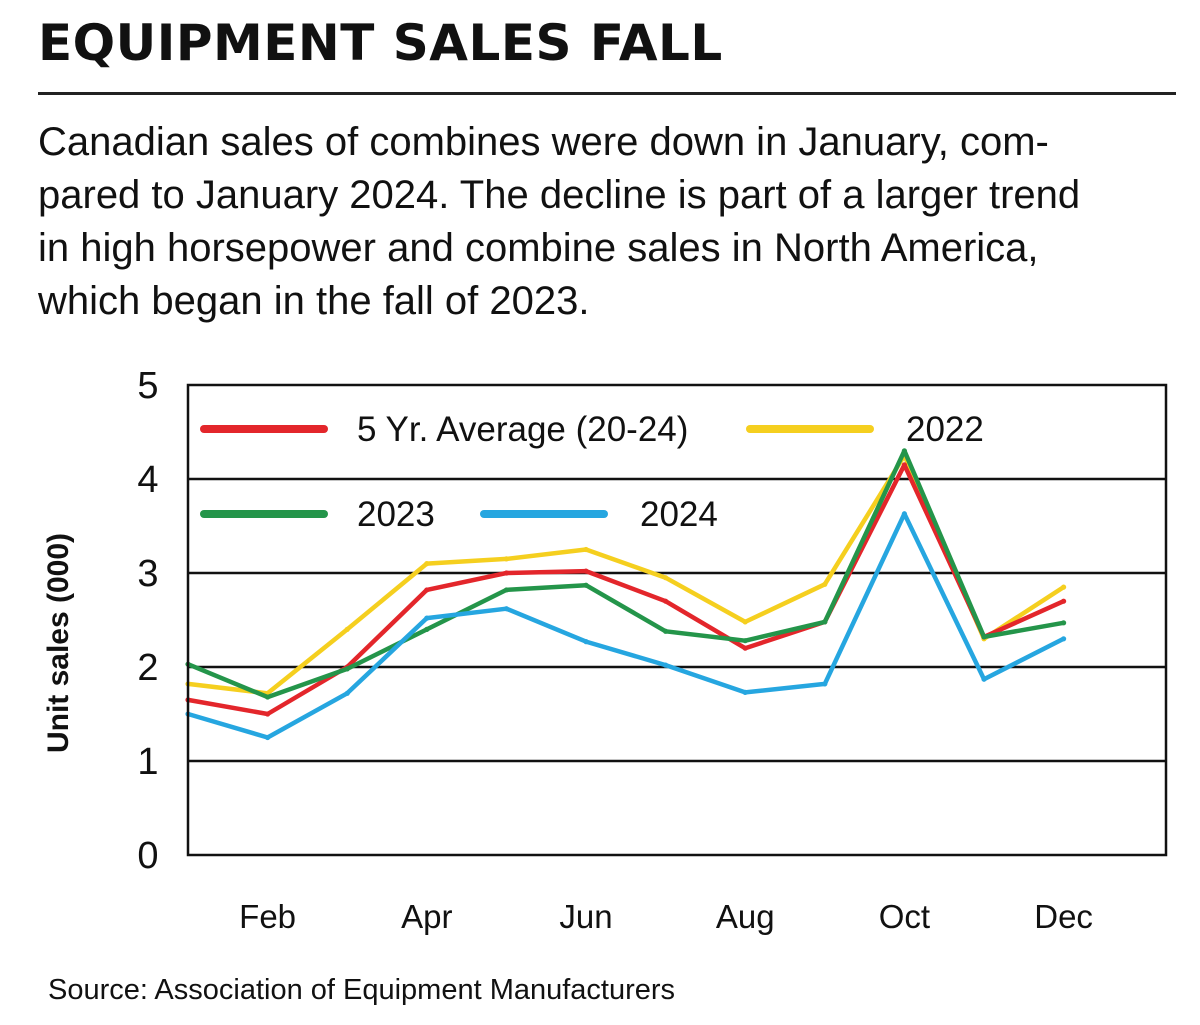 This screenshot has width=1200, height=1025. What do you see at coordinates (147, 480) in the screenshot?
I see `y-tick-label: 4` at bounding box center [147, 480].